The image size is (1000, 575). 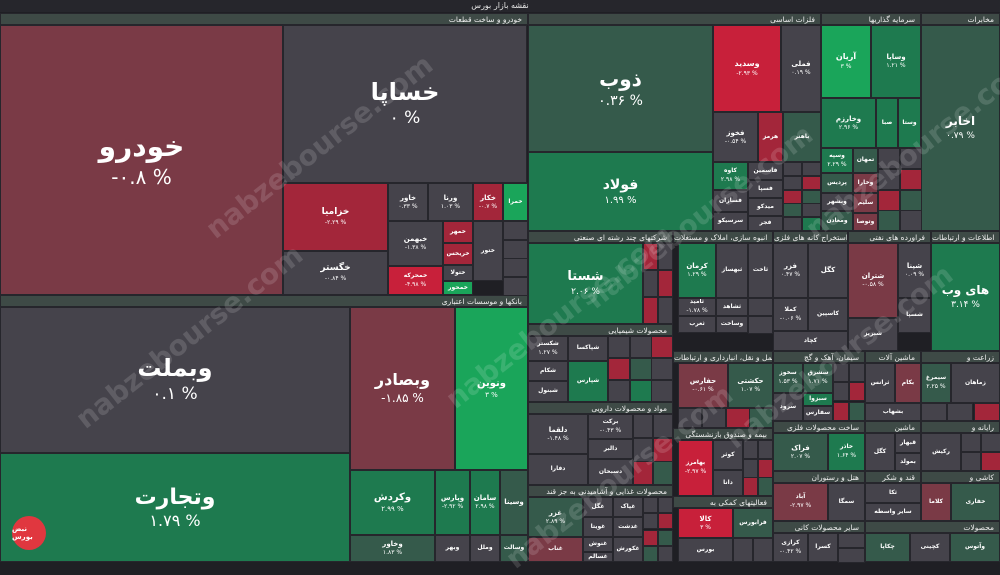 What do you see at coordinates (732, 307) in the screenshot?
I see `stock-tile-tshahd: ثشاهد` at bounding box center [732, 307].